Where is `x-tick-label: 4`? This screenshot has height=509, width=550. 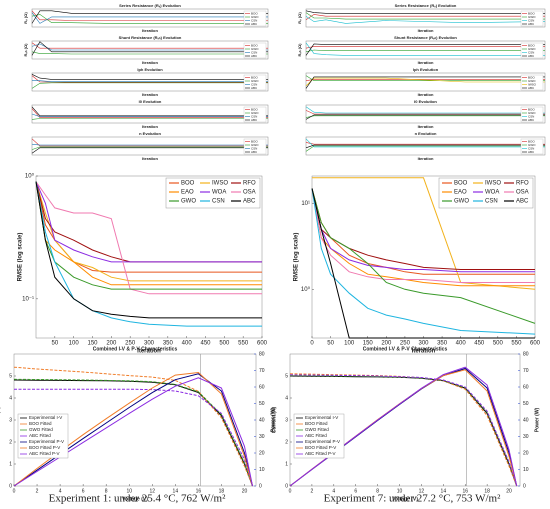
x-tick-label: 4 is located at coordinates (333, 491).